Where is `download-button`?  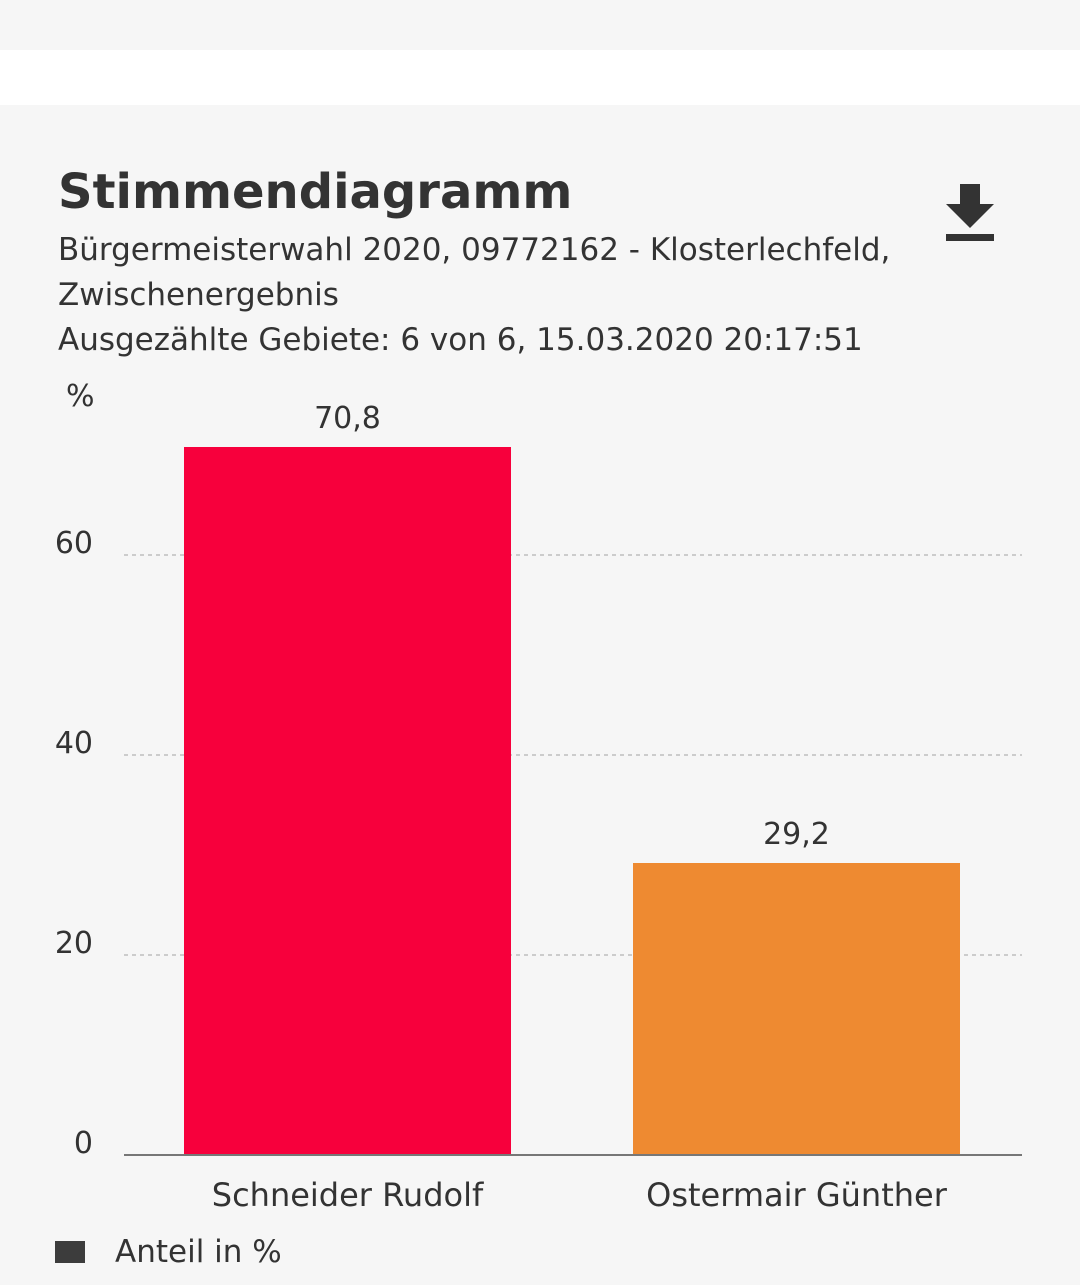 download-button is located at coordinates (970, 213).